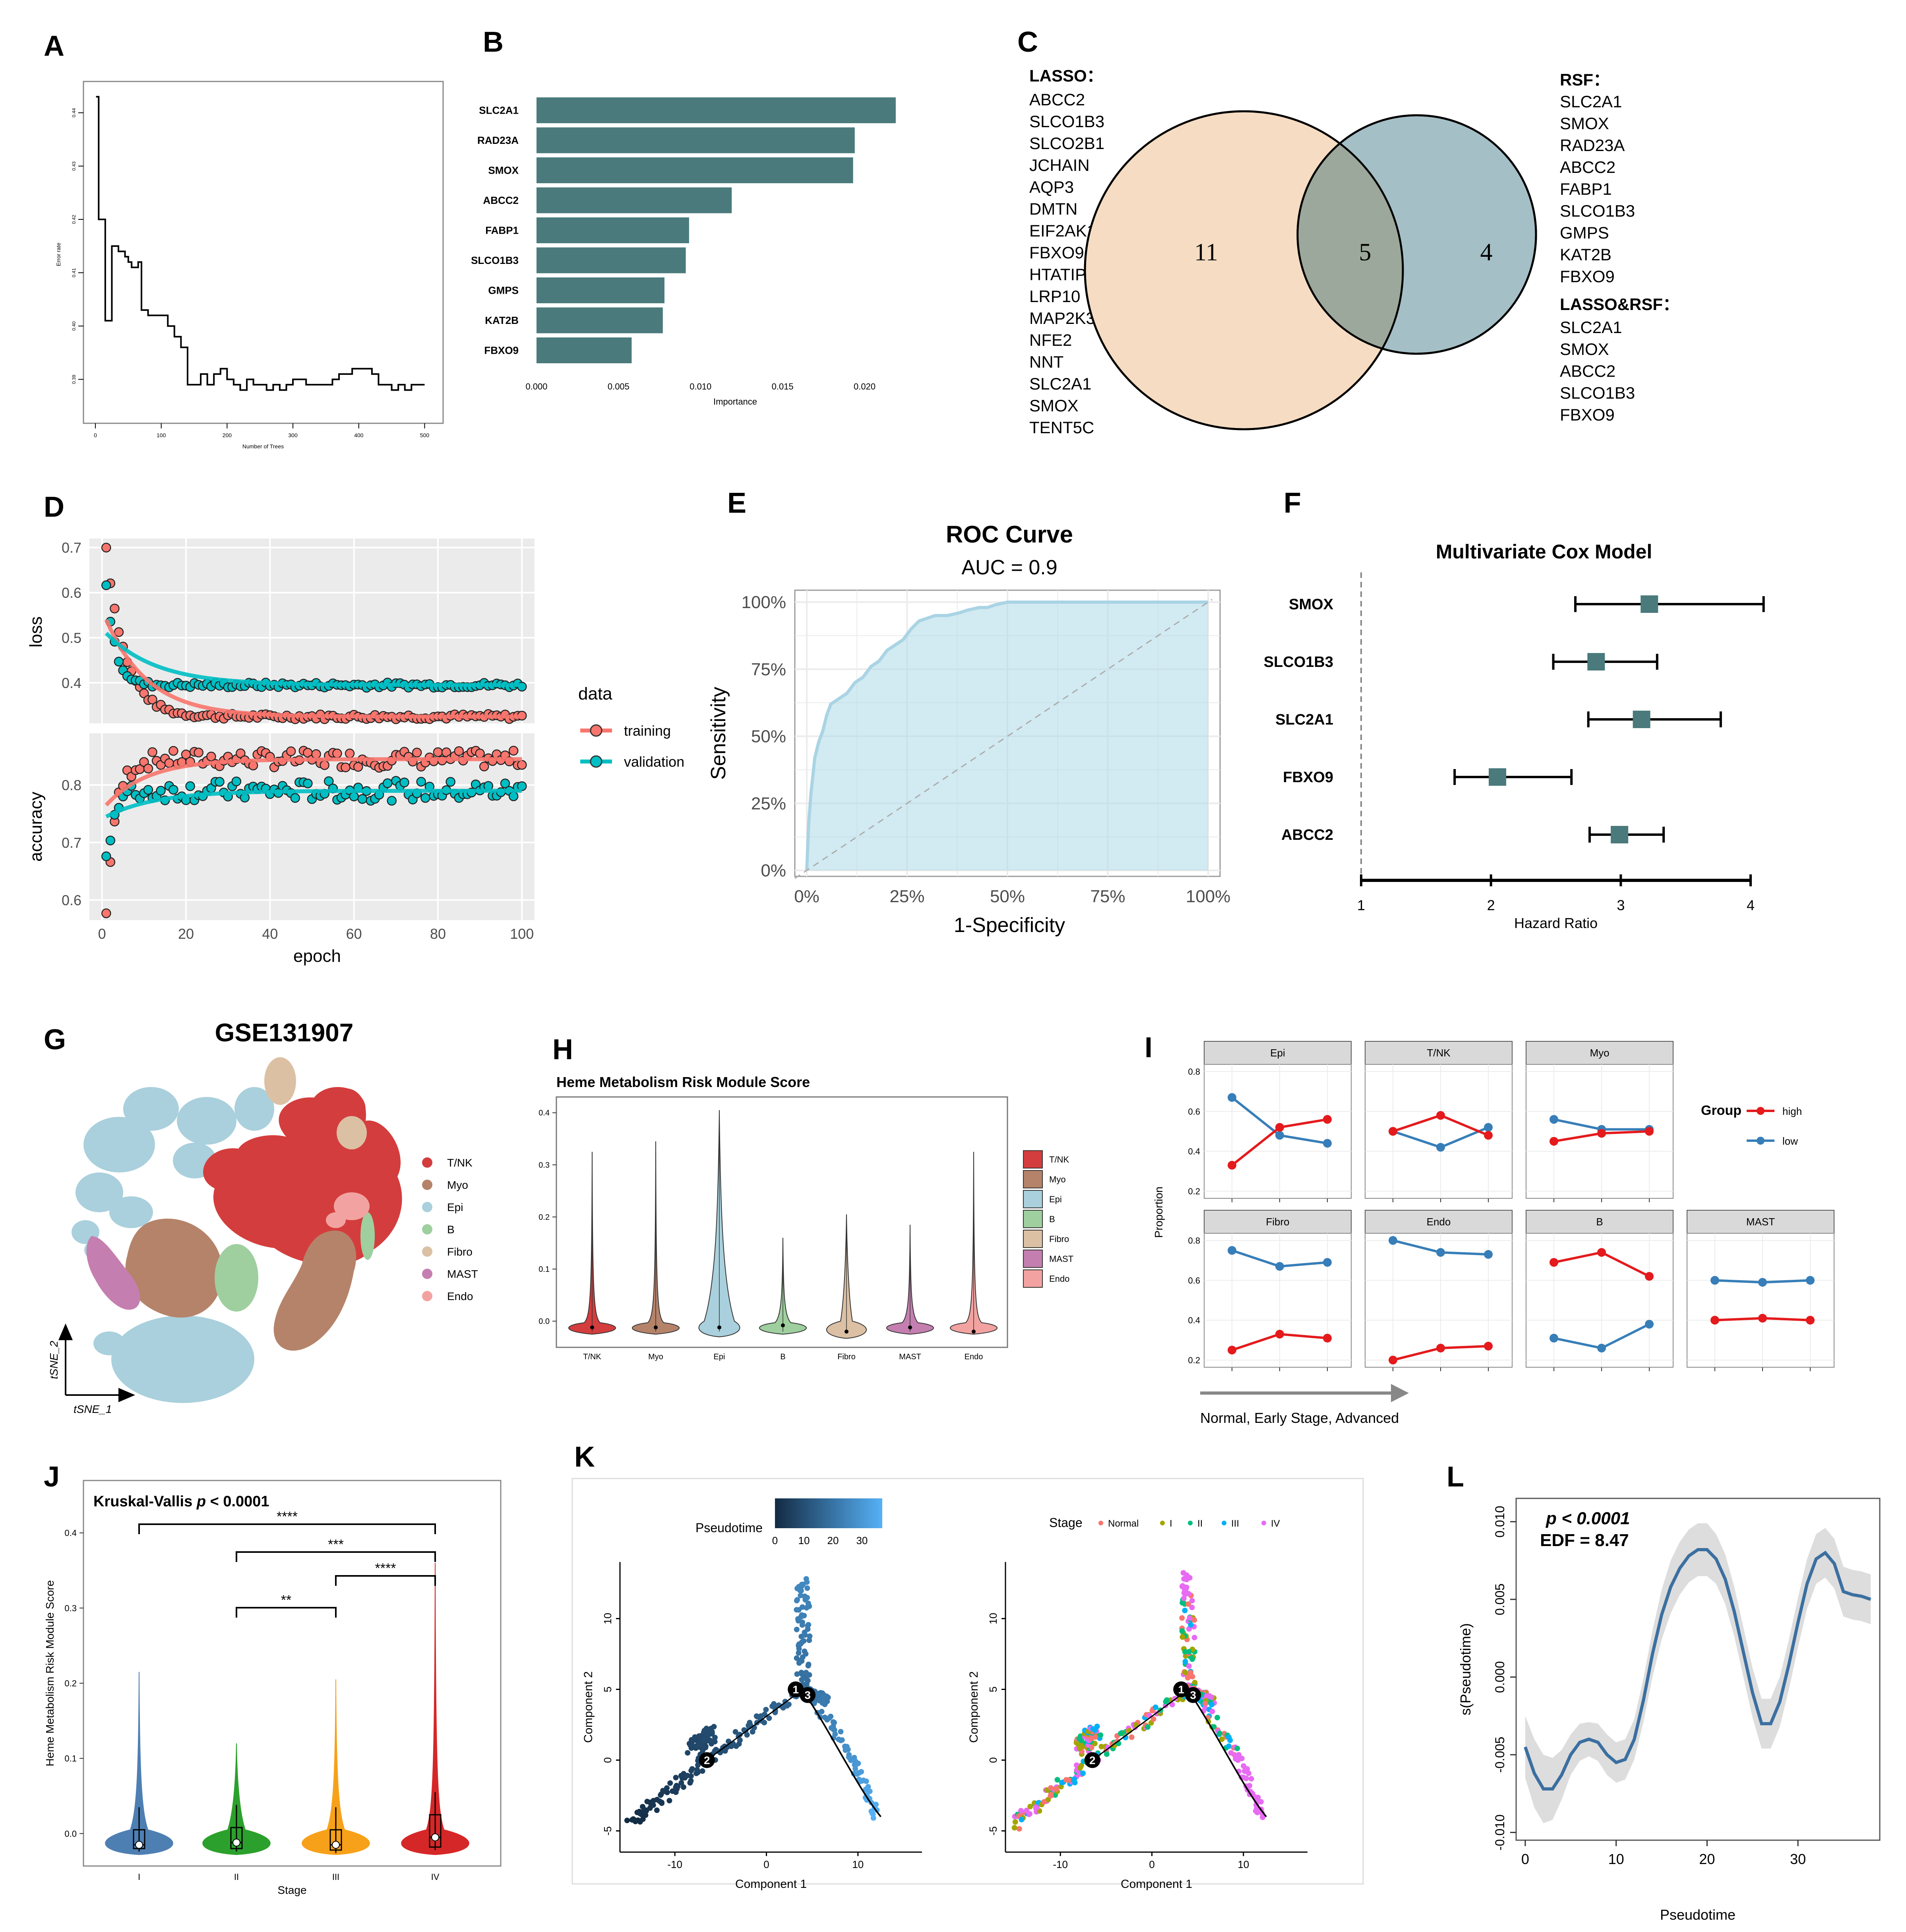 The image size is (1906, 1932). Describe the element at coordinates (1057, 1179) in the screenshot. I see `h-legend-label: Myo` at that location.